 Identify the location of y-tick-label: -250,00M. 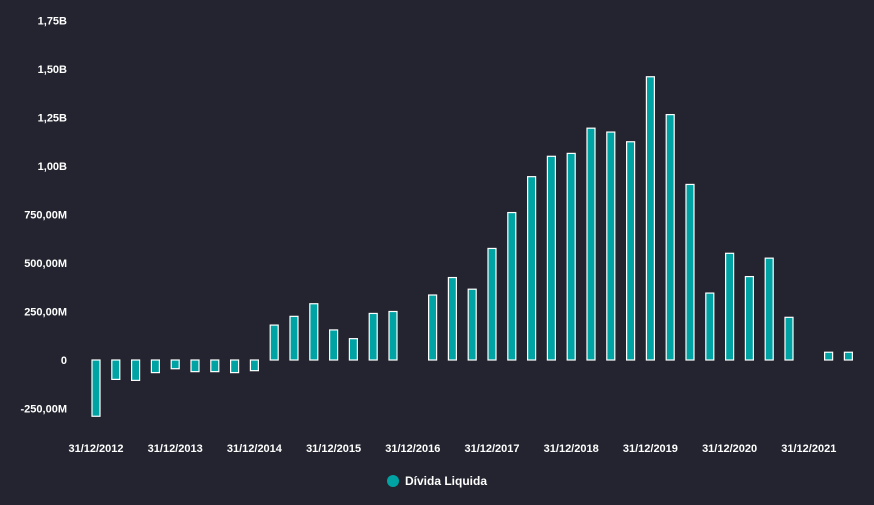
(44, 410).